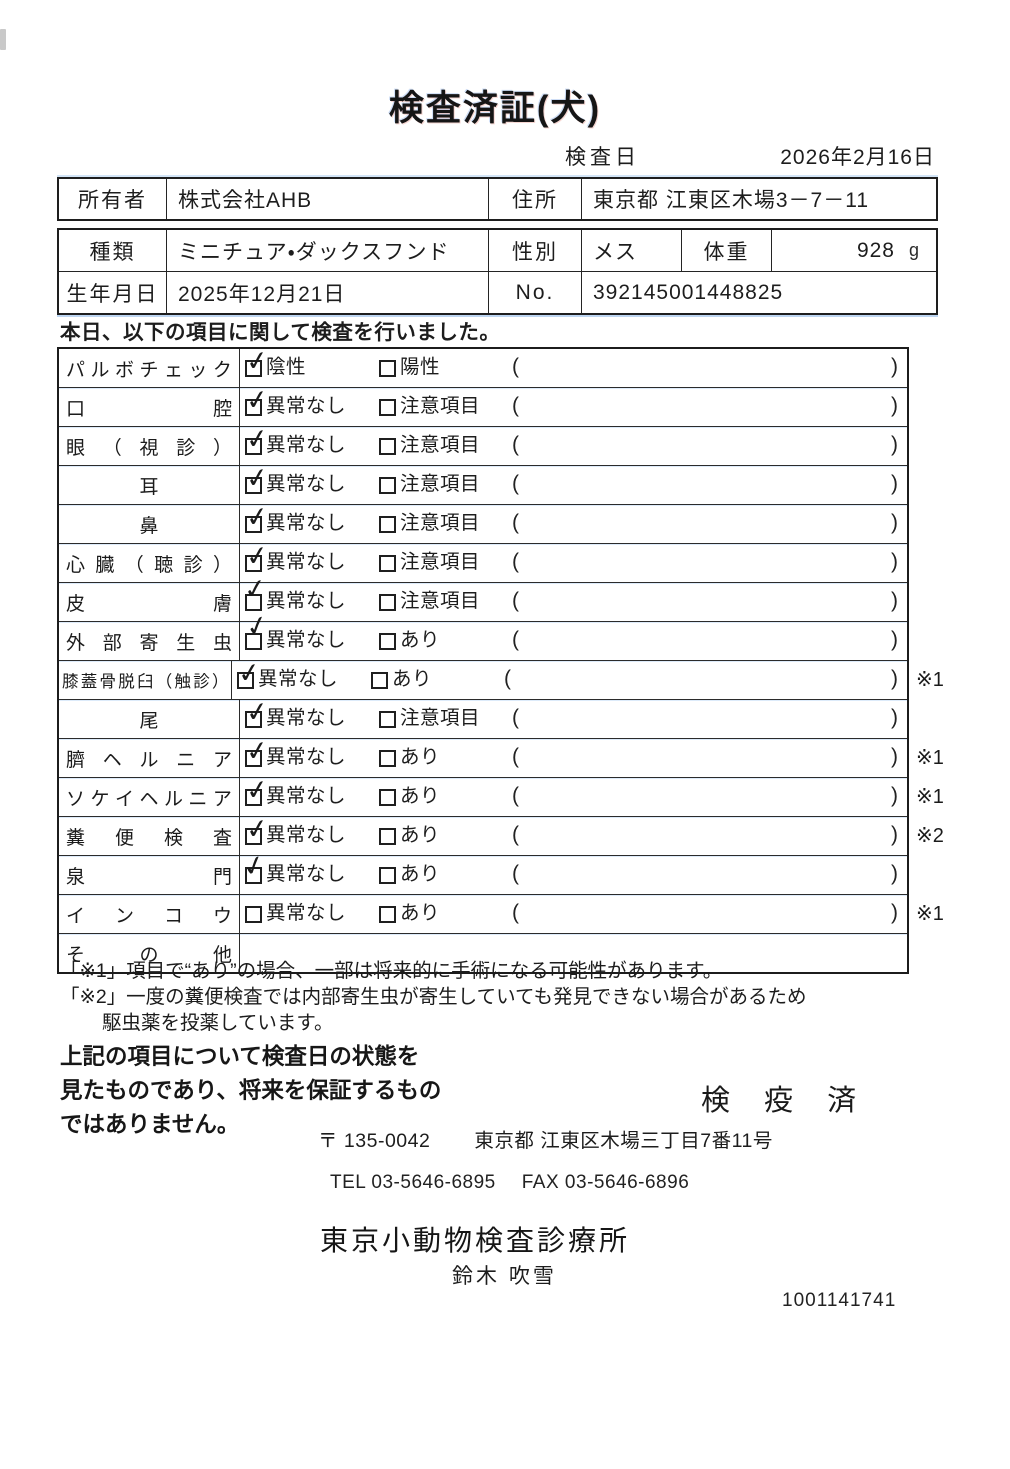 The height and width of the screenshot is (1469, 1010). I want to click on weight-number: 928, so click(875, 250).